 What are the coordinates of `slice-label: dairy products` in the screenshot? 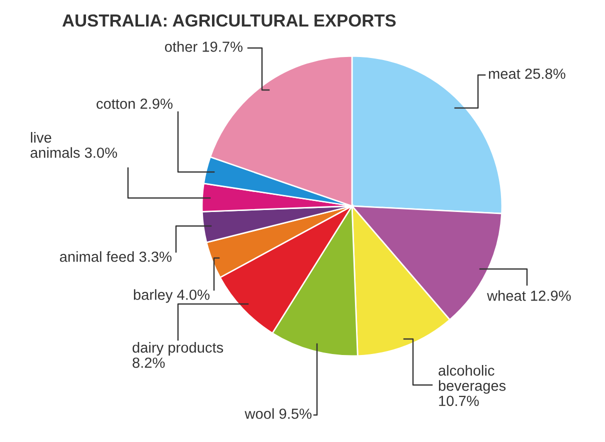 It's located at (178, 349).